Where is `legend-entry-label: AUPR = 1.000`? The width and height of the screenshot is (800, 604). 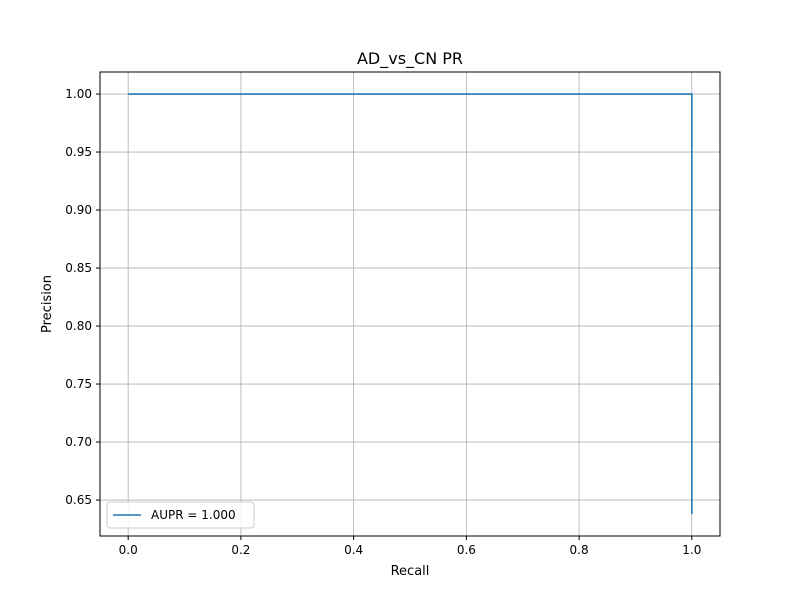 legend-entry-label: AUPR = 1.000 is located at coordinates (193, 515).